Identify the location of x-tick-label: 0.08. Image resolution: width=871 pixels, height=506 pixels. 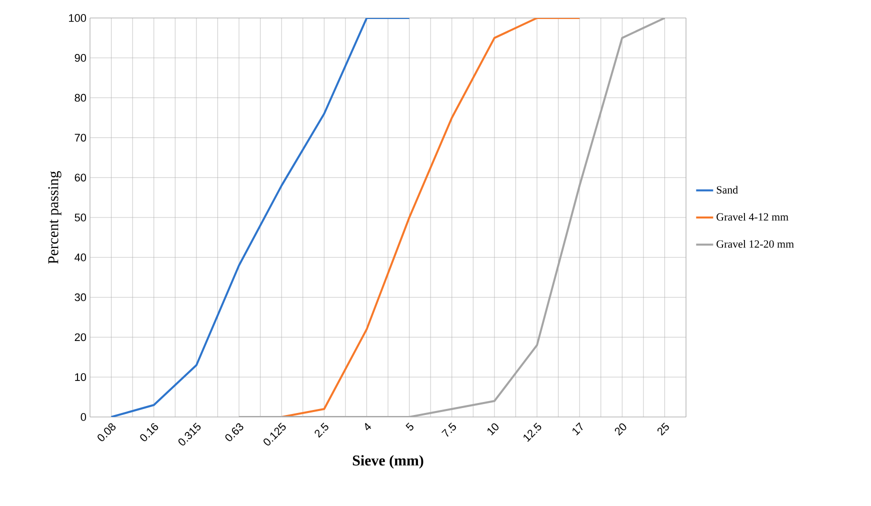
(107, 432).